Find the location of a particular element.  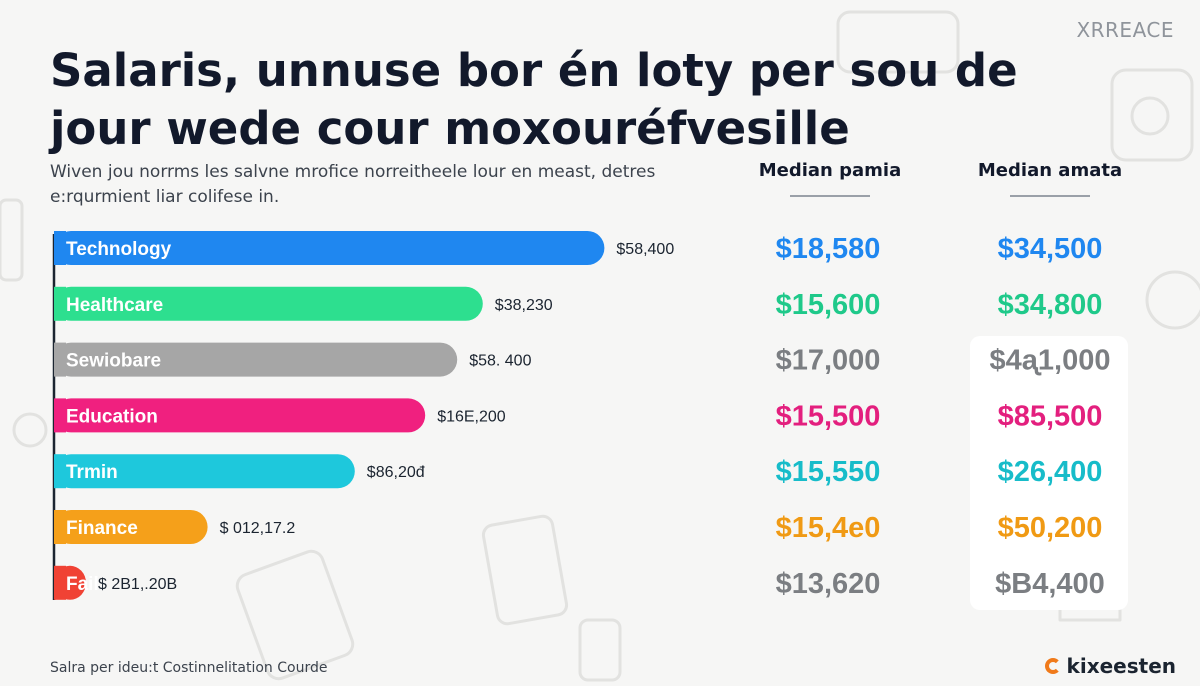

brand-ring-icon is located at coordinates (1052, 666).